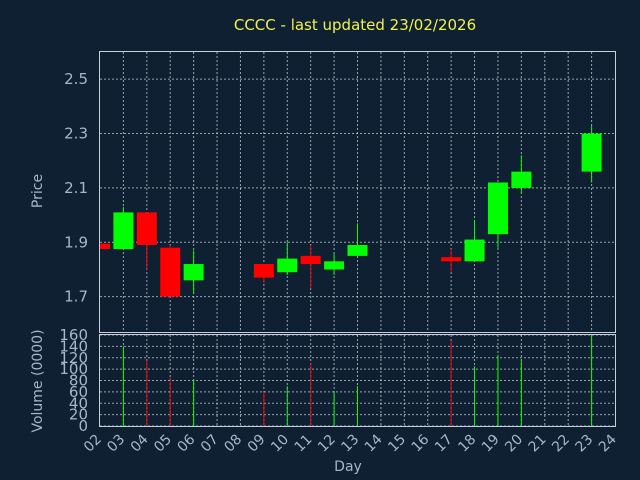 The image size is (640, 480). Describe the element at coordinates (514, 444) in the screenshot. I see `x-tick-label: 20` at that location.